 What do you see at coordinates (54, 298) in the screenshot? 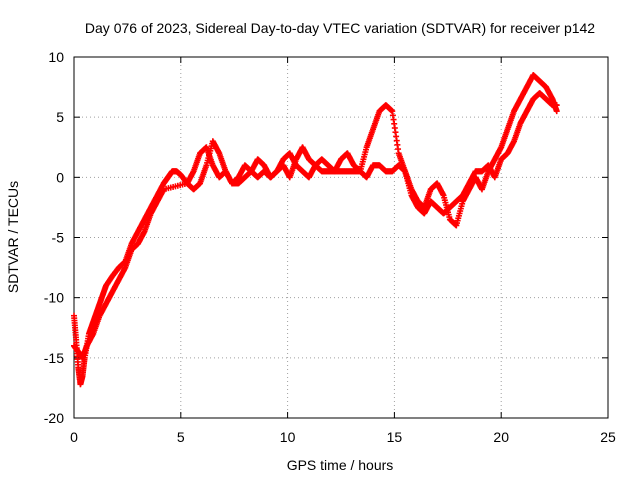
I see `y-tick-label: -10` at bounding box center [54, 298].